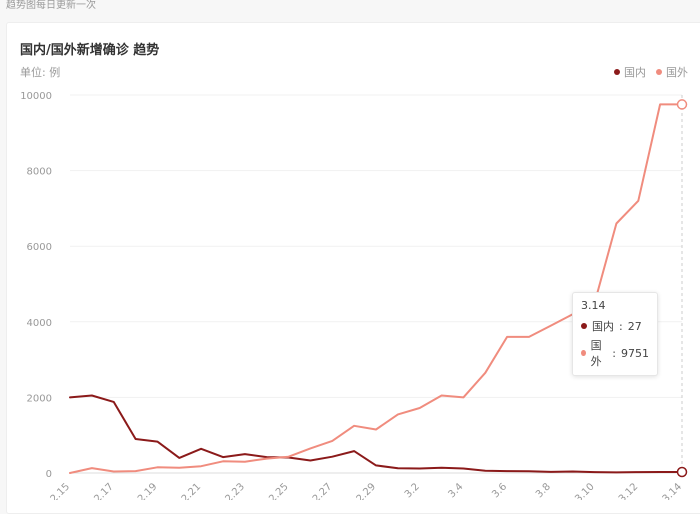  I want to click on y-tick-label-10000: 10000, so click(36, 96).